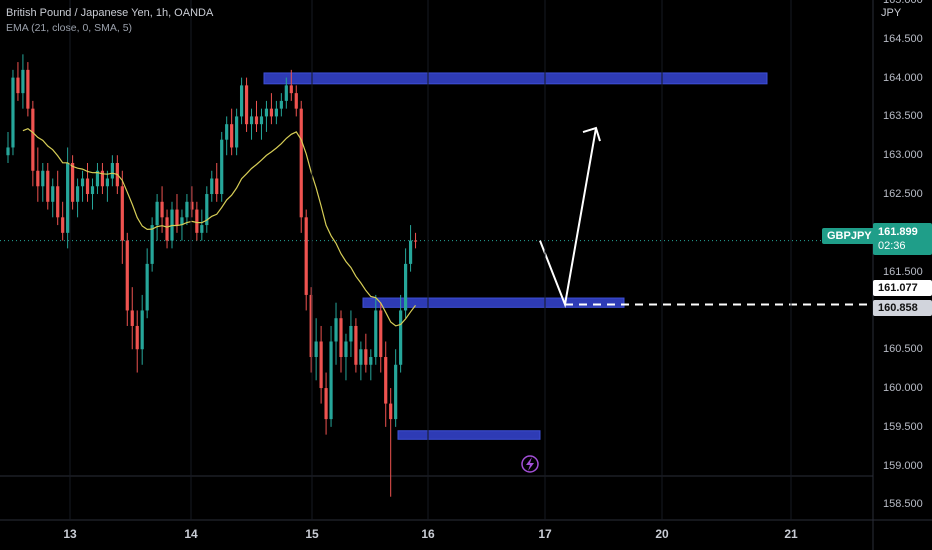 The height and width of the screenshot is (550, 932). I want to click on symbol-badge: GBPJPY, so click(849, 236).